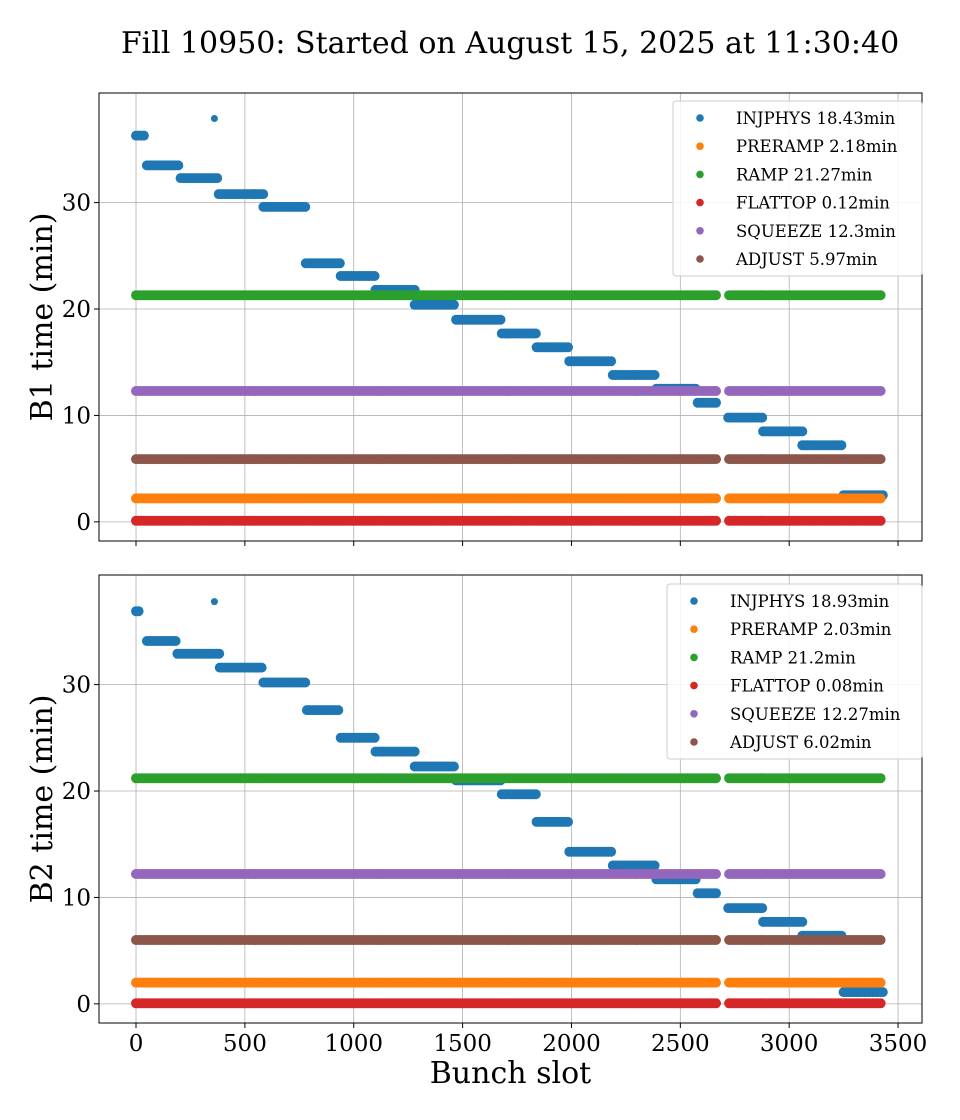  I want to click on legend-entry: RAMP 21.27min, so click(804, 174).